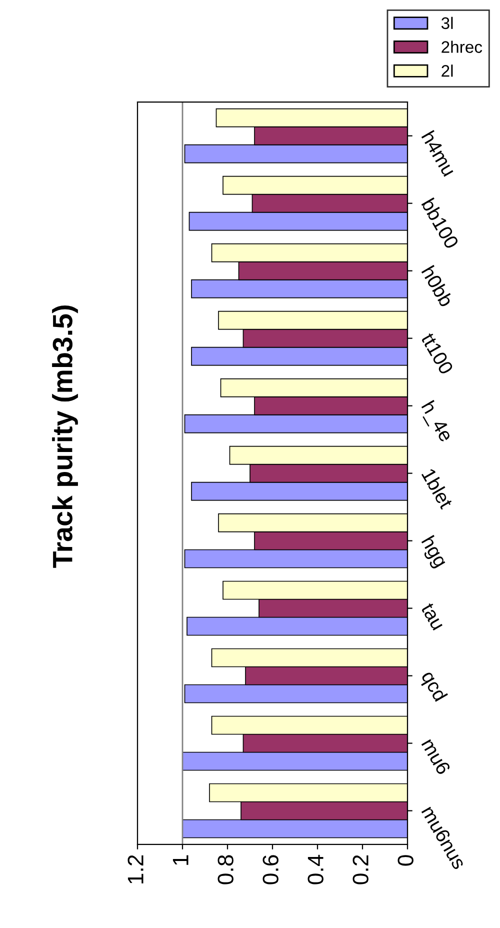 Image resolution: width=500 pixels, height=928 pixels. Describe the element at coordinates (432, 616) in the screenshot. I see `y-tick-label: tau` at that location.